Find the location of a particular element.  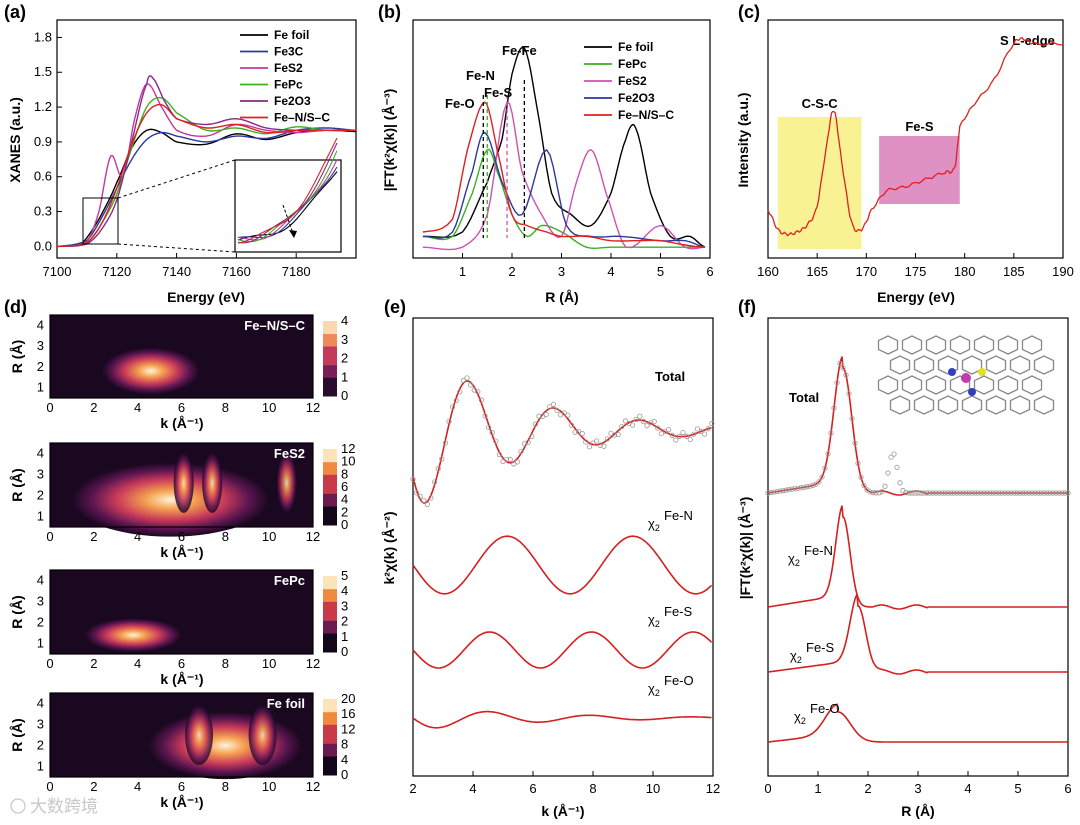

x-tick-label-e: 4 is located at coordinates (472, 788).